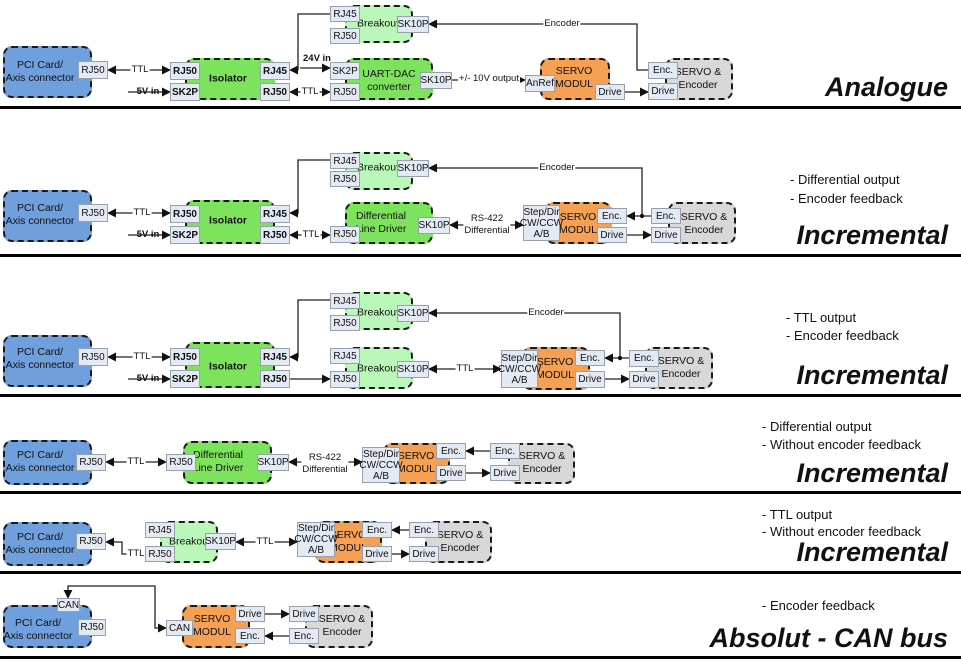 This screenshot has height=661, width=961. I want to click on block-label: UART-DAC converter, so click(389, 80).